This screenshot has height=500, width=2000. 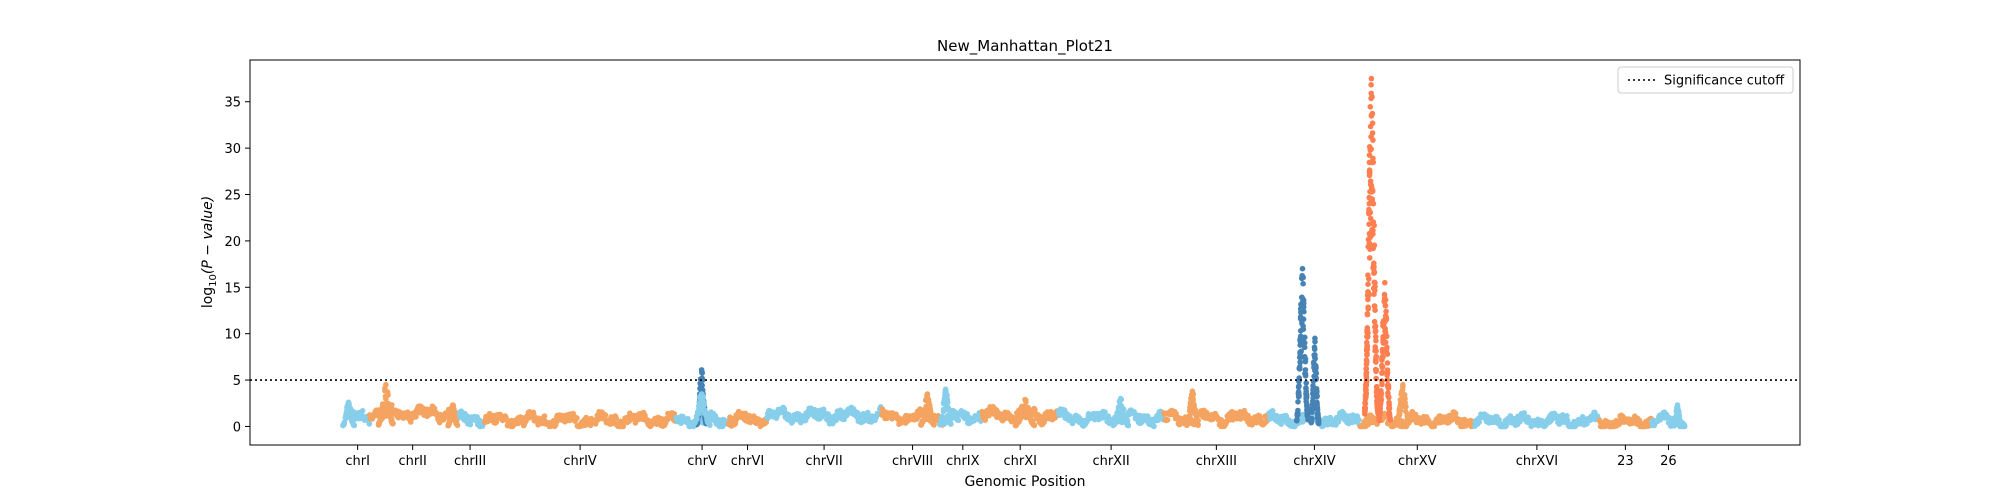 What do you see at coordinates (1110, 461) in the screenshot?
I see `x-tick-label: chrXII` at bounding box center [1110, 461].